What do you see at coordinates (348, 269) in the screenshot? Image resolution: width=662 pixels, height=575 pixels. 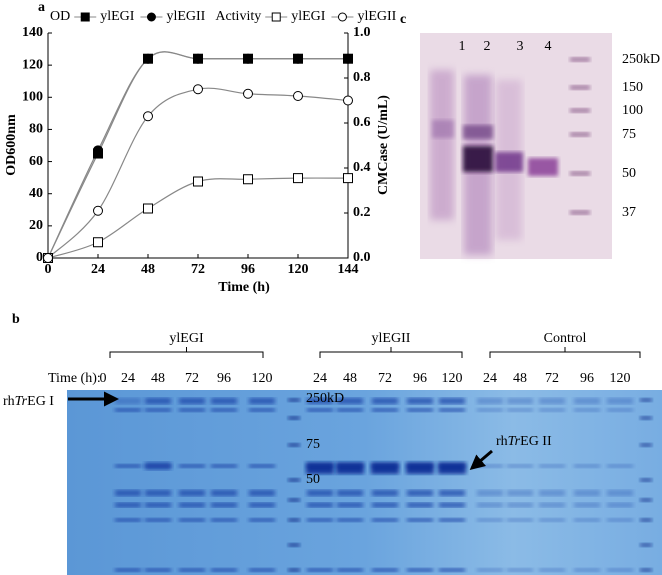 I see `x-tick-label: 144` at bounding box center [348, 269].